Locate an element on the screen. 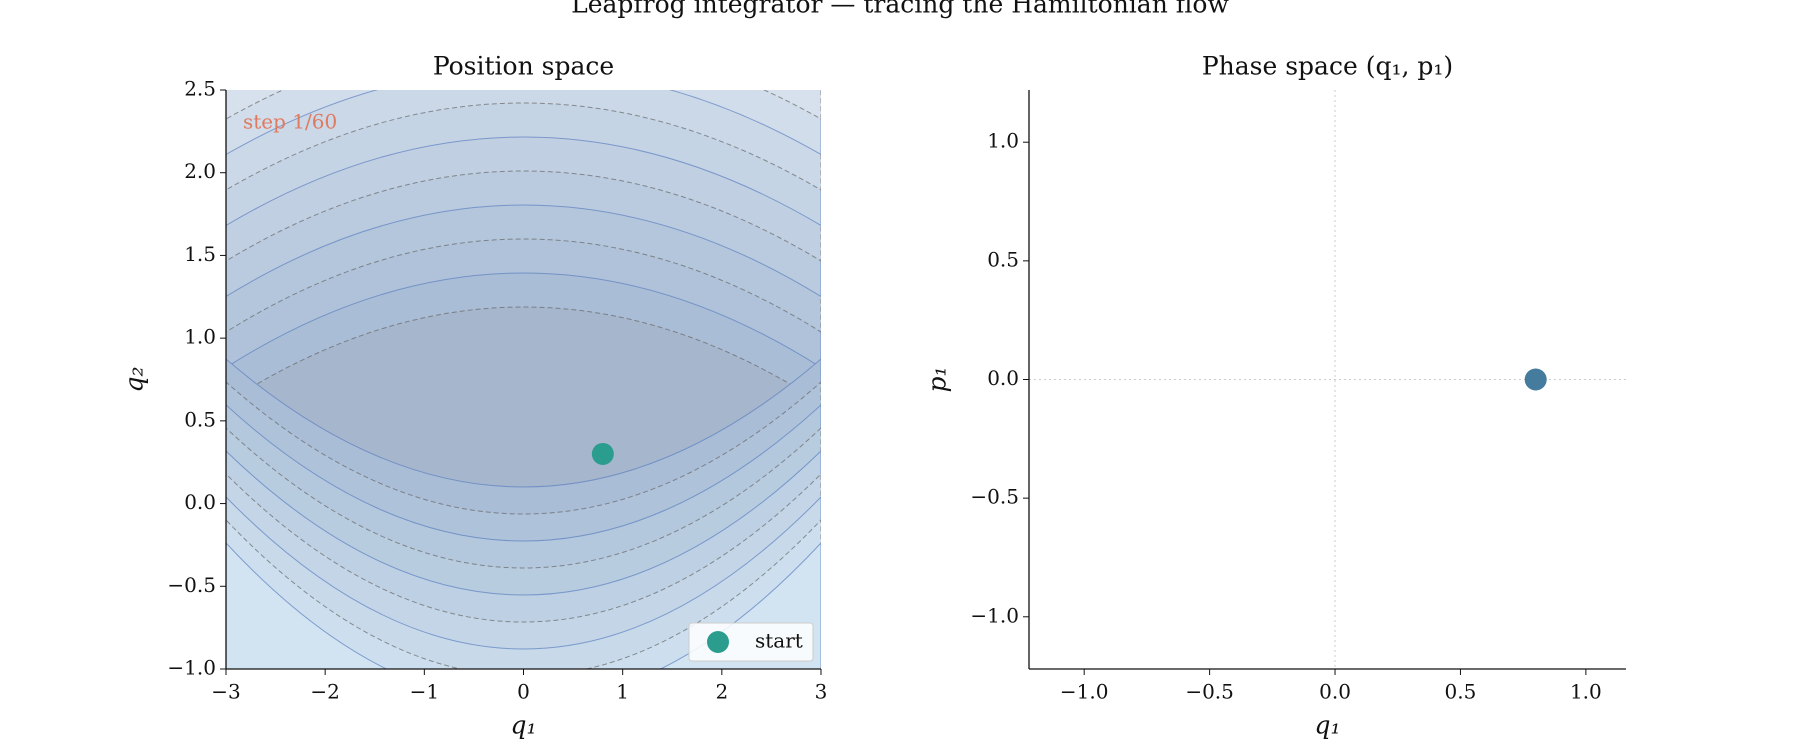 This screenshot has height=754, width=1800. subplot-title: Phase space (q₁, p₁) is located at coordinates (1327, 66).